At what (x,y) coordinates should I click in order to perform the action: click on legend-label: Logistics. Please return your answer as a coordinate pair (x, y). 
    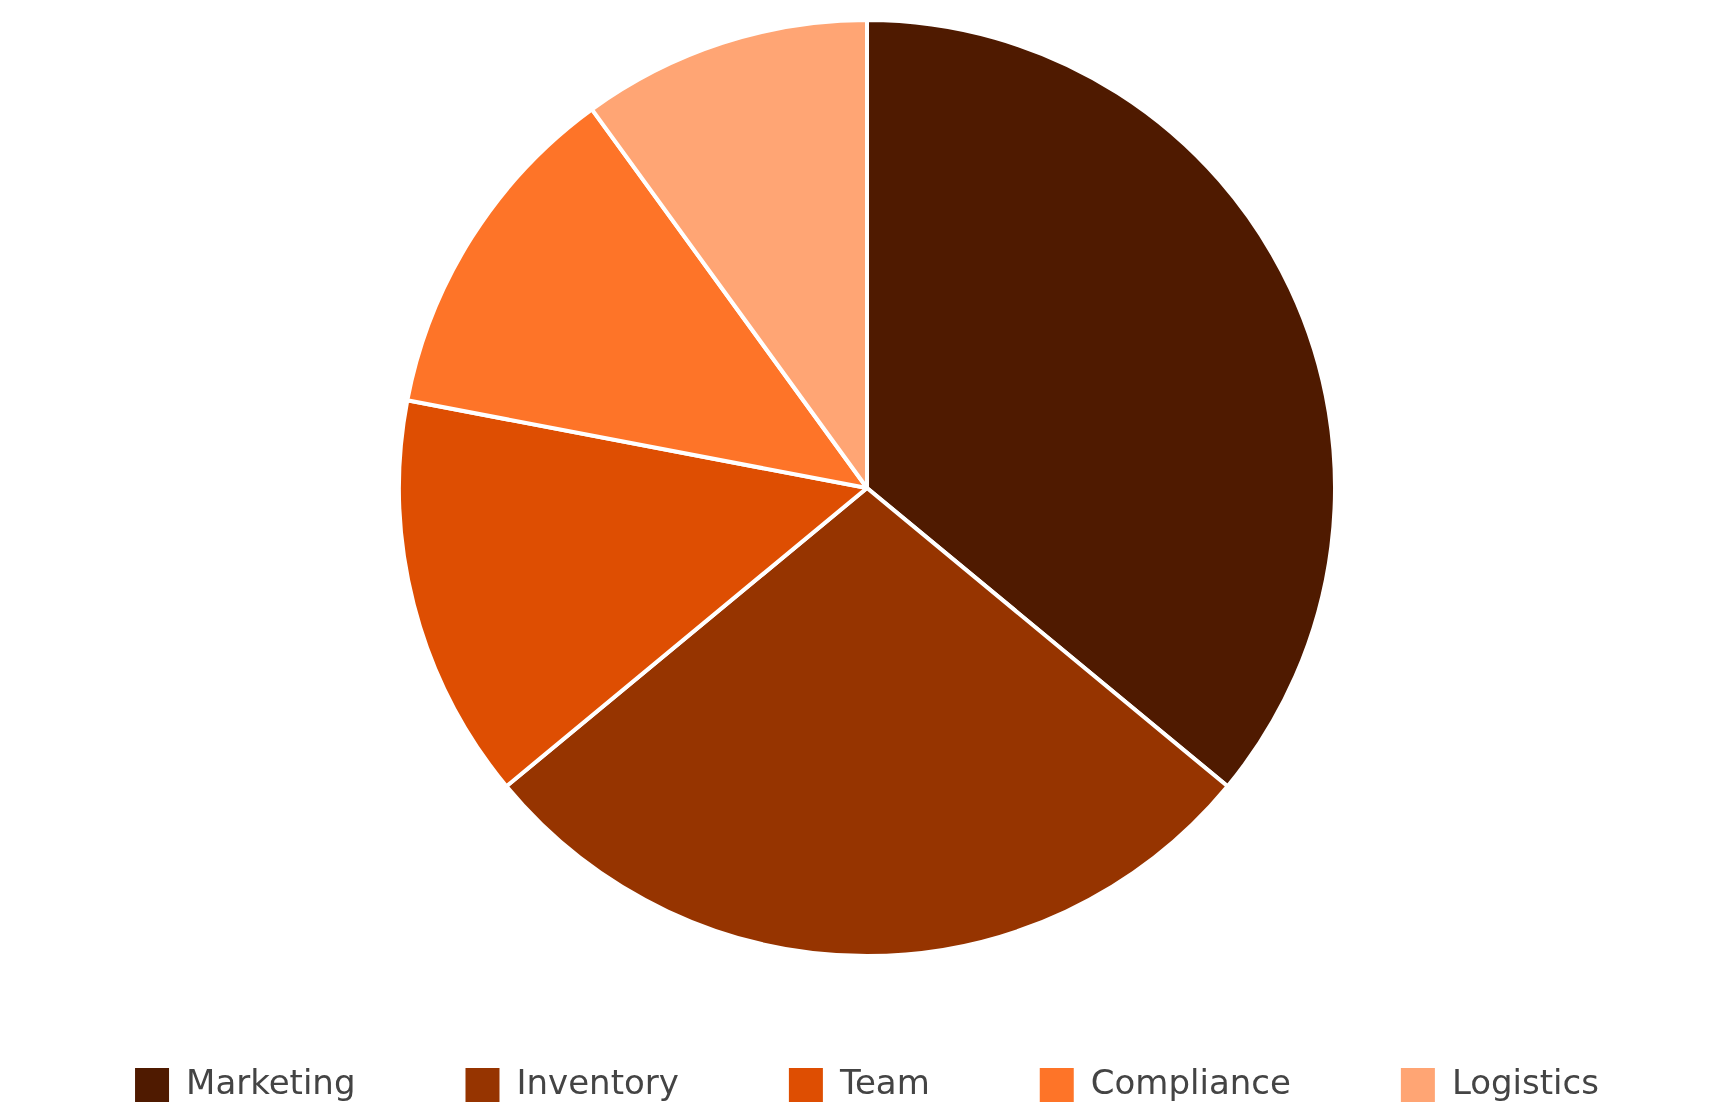
    Looking at the image, I should click on (1525, 1081).